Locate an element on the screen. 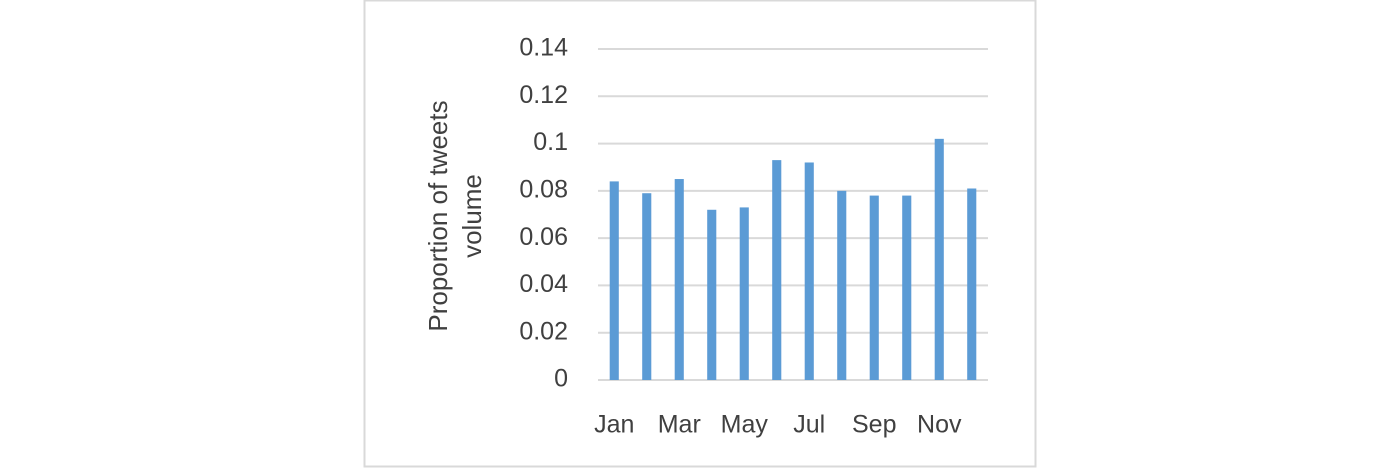 This screenshot has height=469, width=1400. x-tick-label: Nov is located at coordinates (939, 425).